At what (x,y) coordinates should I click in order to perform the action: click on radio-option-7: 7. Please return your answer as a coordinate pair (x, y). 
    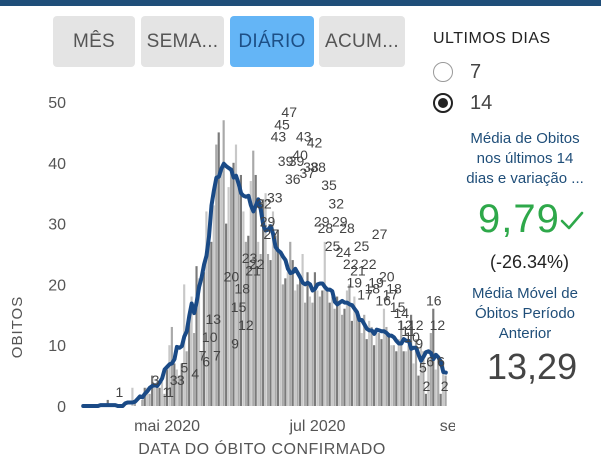
    Looking at the image, I should click on (457, 72).